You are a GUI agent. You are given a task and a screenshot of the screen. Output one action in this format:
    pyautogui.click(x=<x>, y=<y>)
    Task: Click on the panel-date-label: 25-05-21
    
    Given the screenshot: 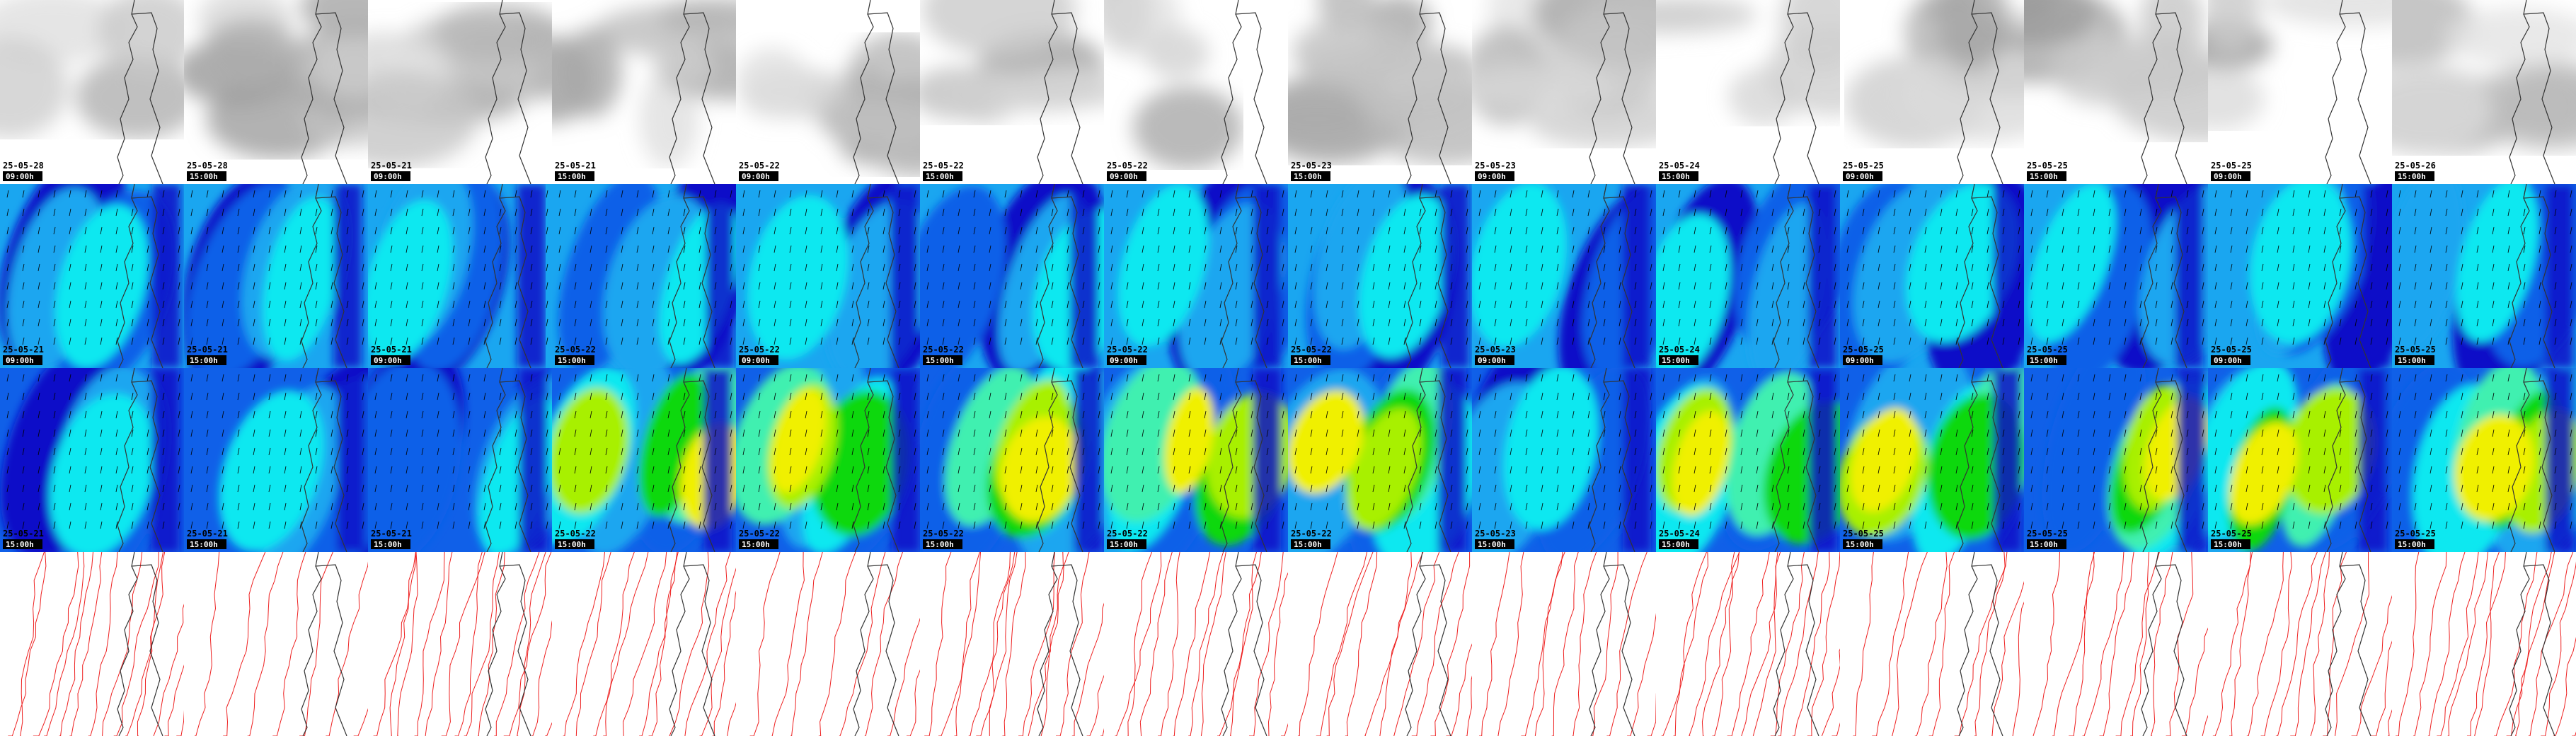 What is the action you would take?
    pyautogui.click(x=392, y=350)
    